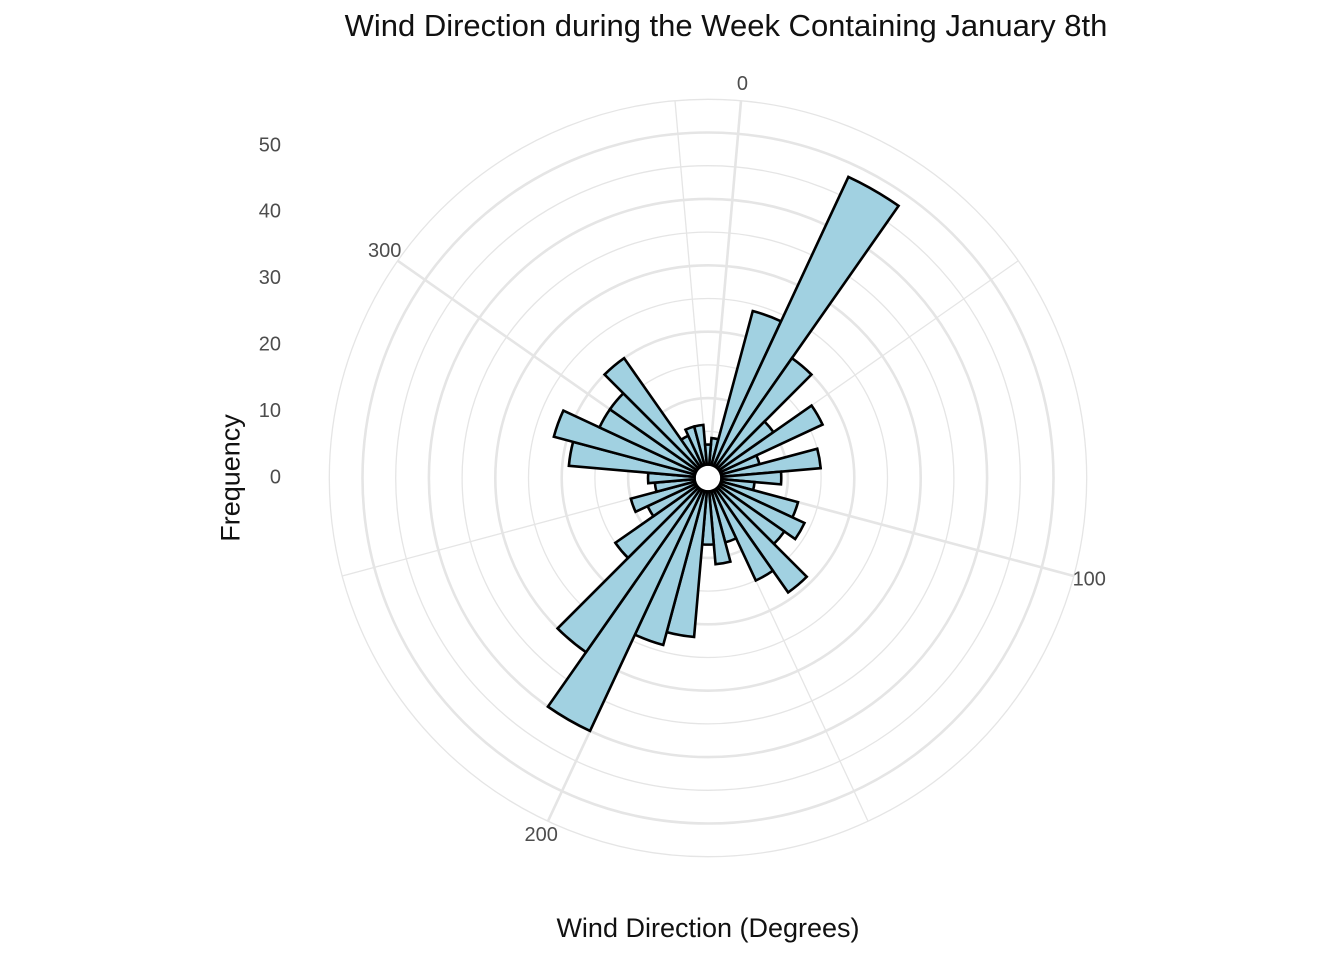  I want to click on angle-tick-label: 200, so click(541, 835).